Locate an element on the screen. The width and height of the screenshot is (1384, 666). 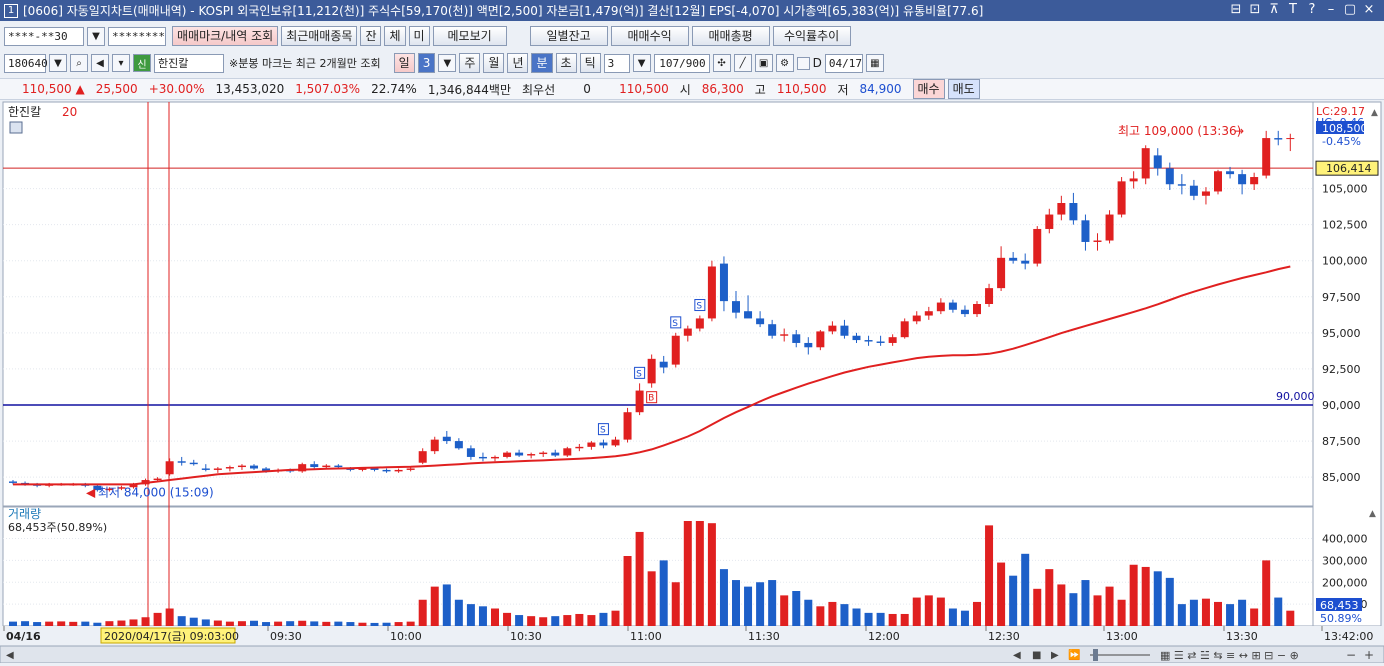
sound-icon: ◀ is located at coordinates (100, 63).